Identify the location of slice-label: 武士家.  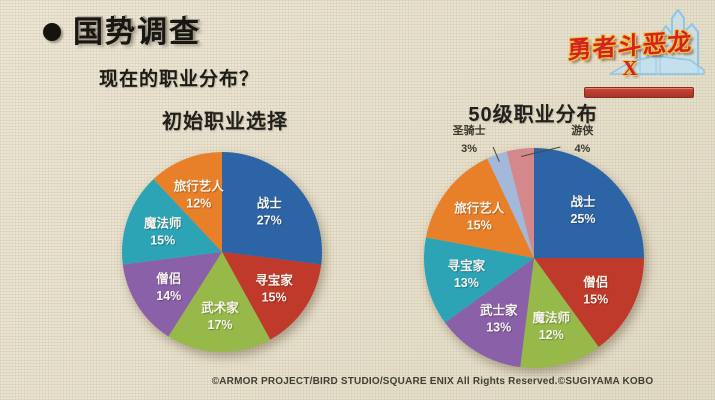
(499, 310).